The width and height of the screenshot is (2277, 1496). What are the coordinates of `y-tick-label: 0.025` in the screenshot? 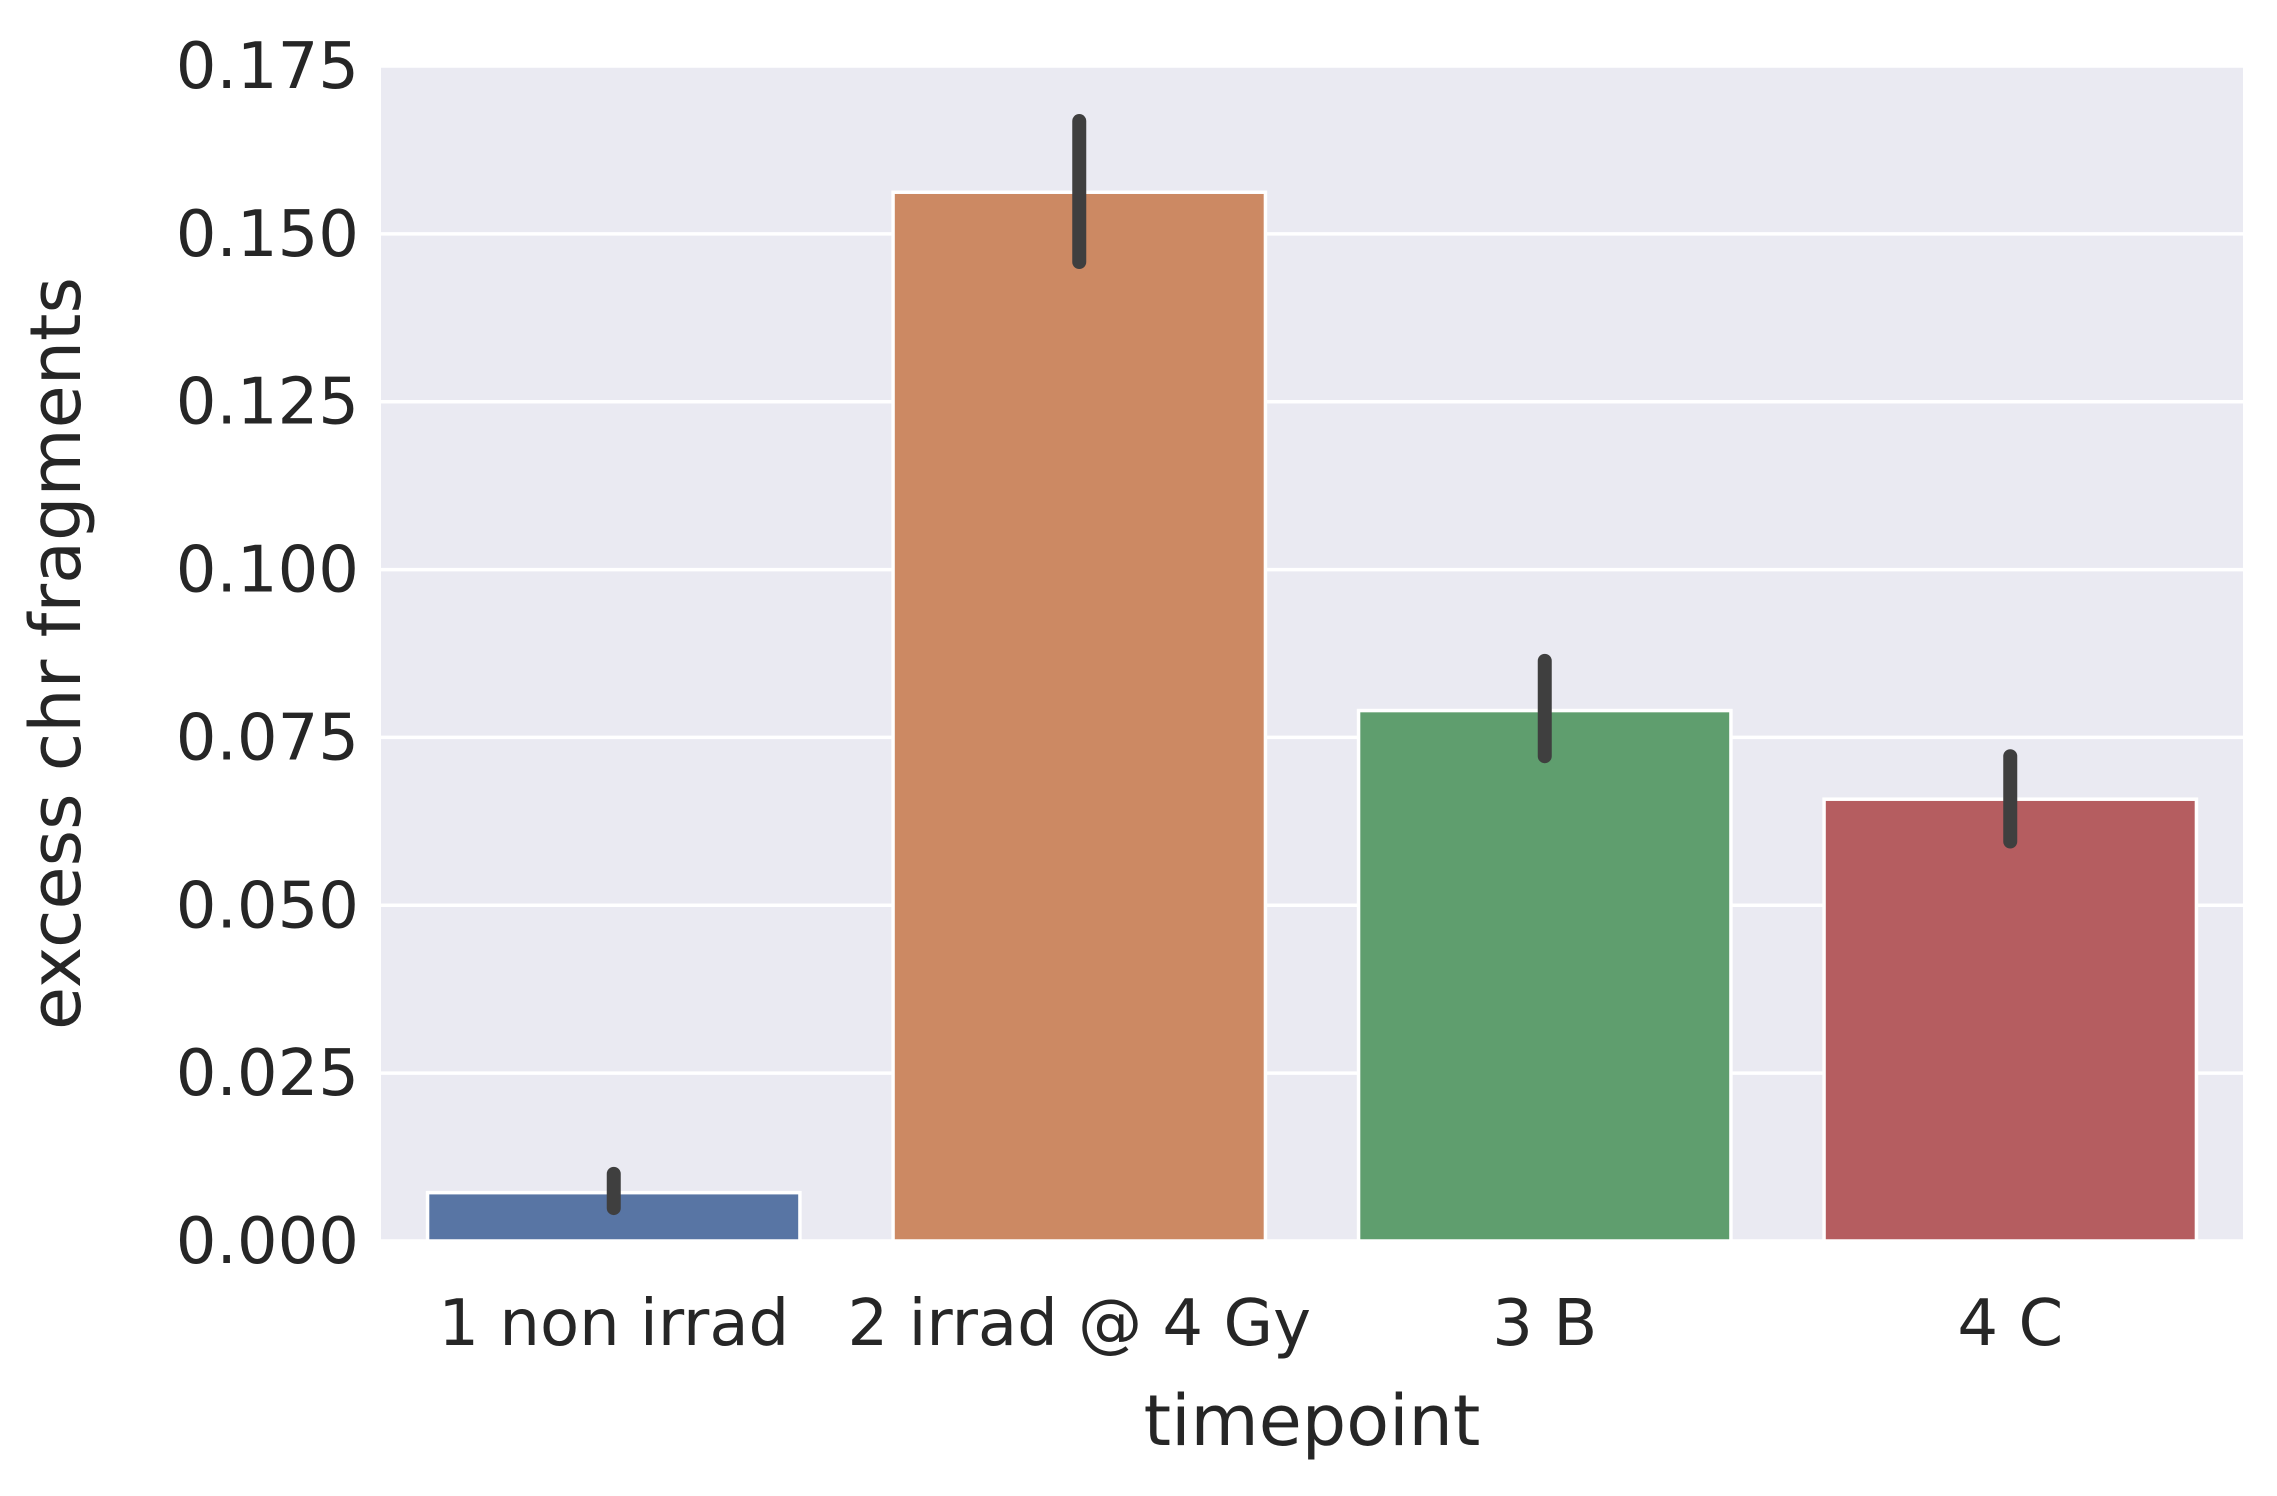 It's located at (267, 1074).